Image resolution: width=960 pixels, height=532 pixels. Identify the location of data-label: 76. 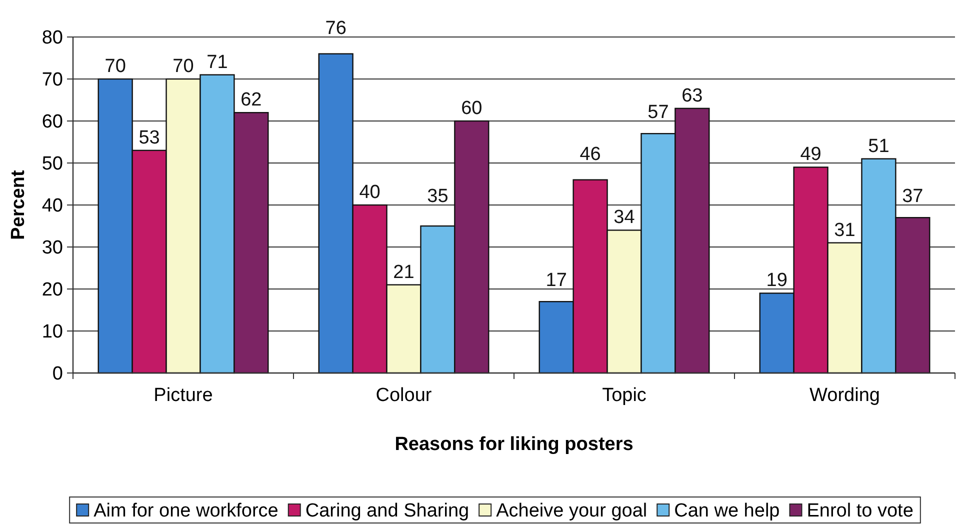
(335, 28).